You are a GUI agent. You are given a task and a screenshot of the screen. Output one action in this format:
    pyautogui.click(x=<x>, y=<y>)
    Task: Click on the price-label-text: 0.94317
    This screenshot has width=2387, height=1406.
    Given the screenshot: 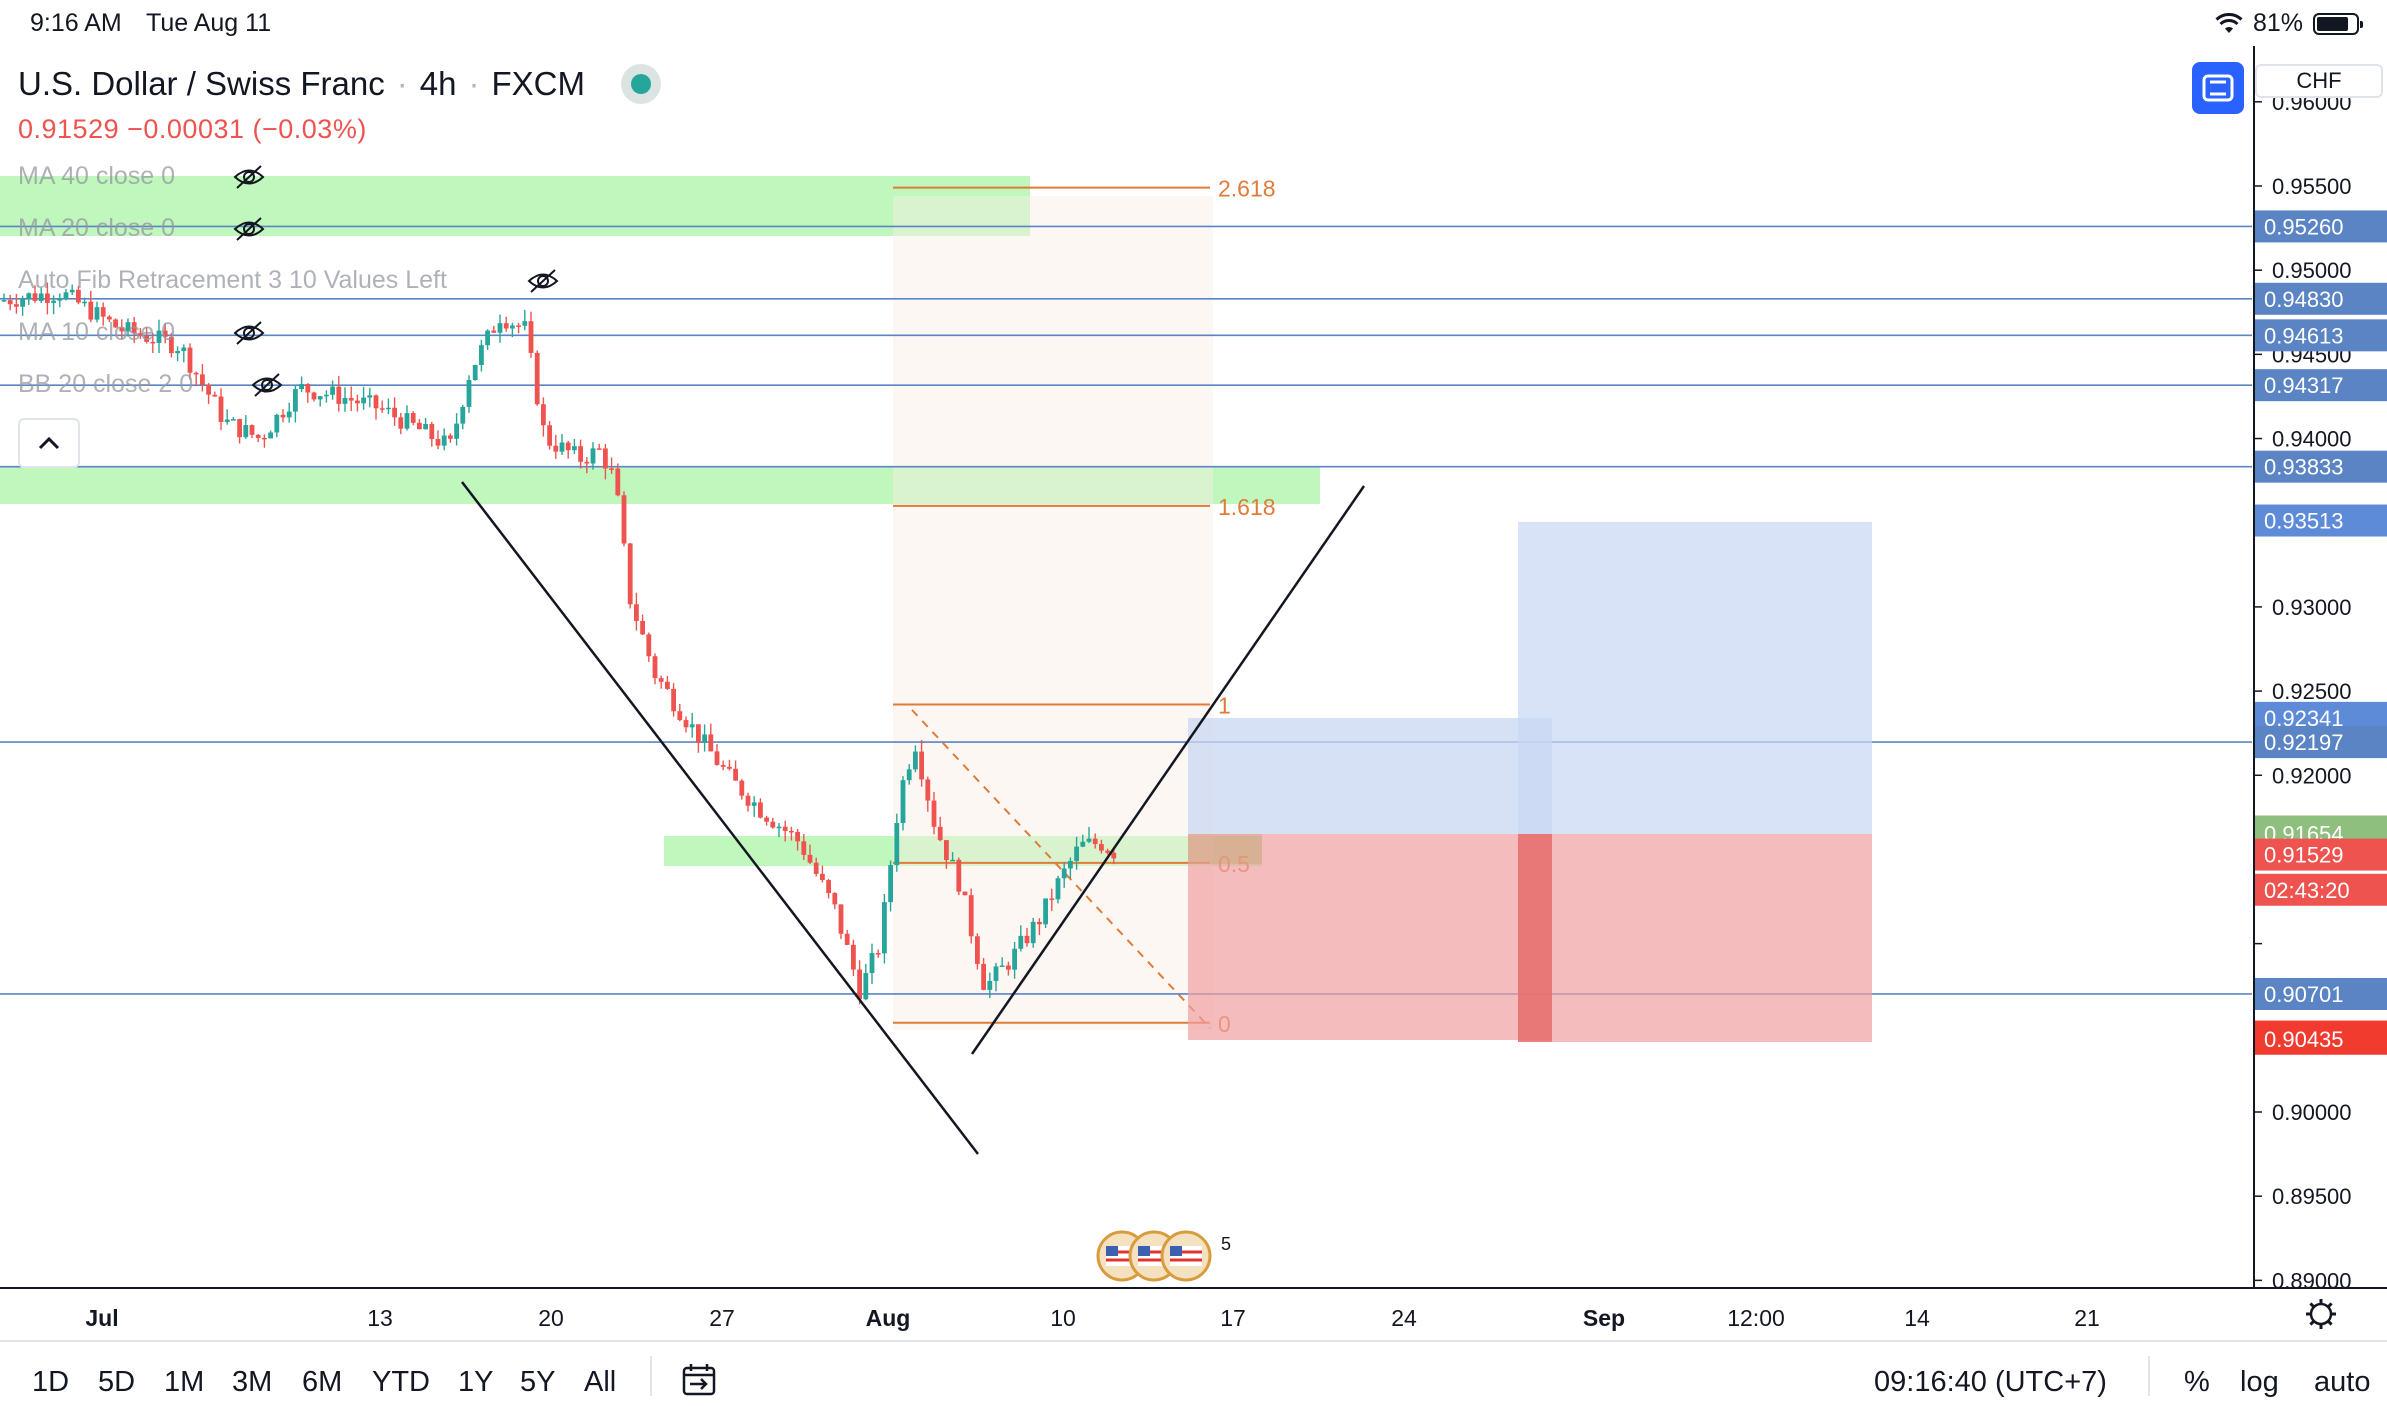 What is the action you would take?
    pyautogui.click(x=2304, y=385)
    